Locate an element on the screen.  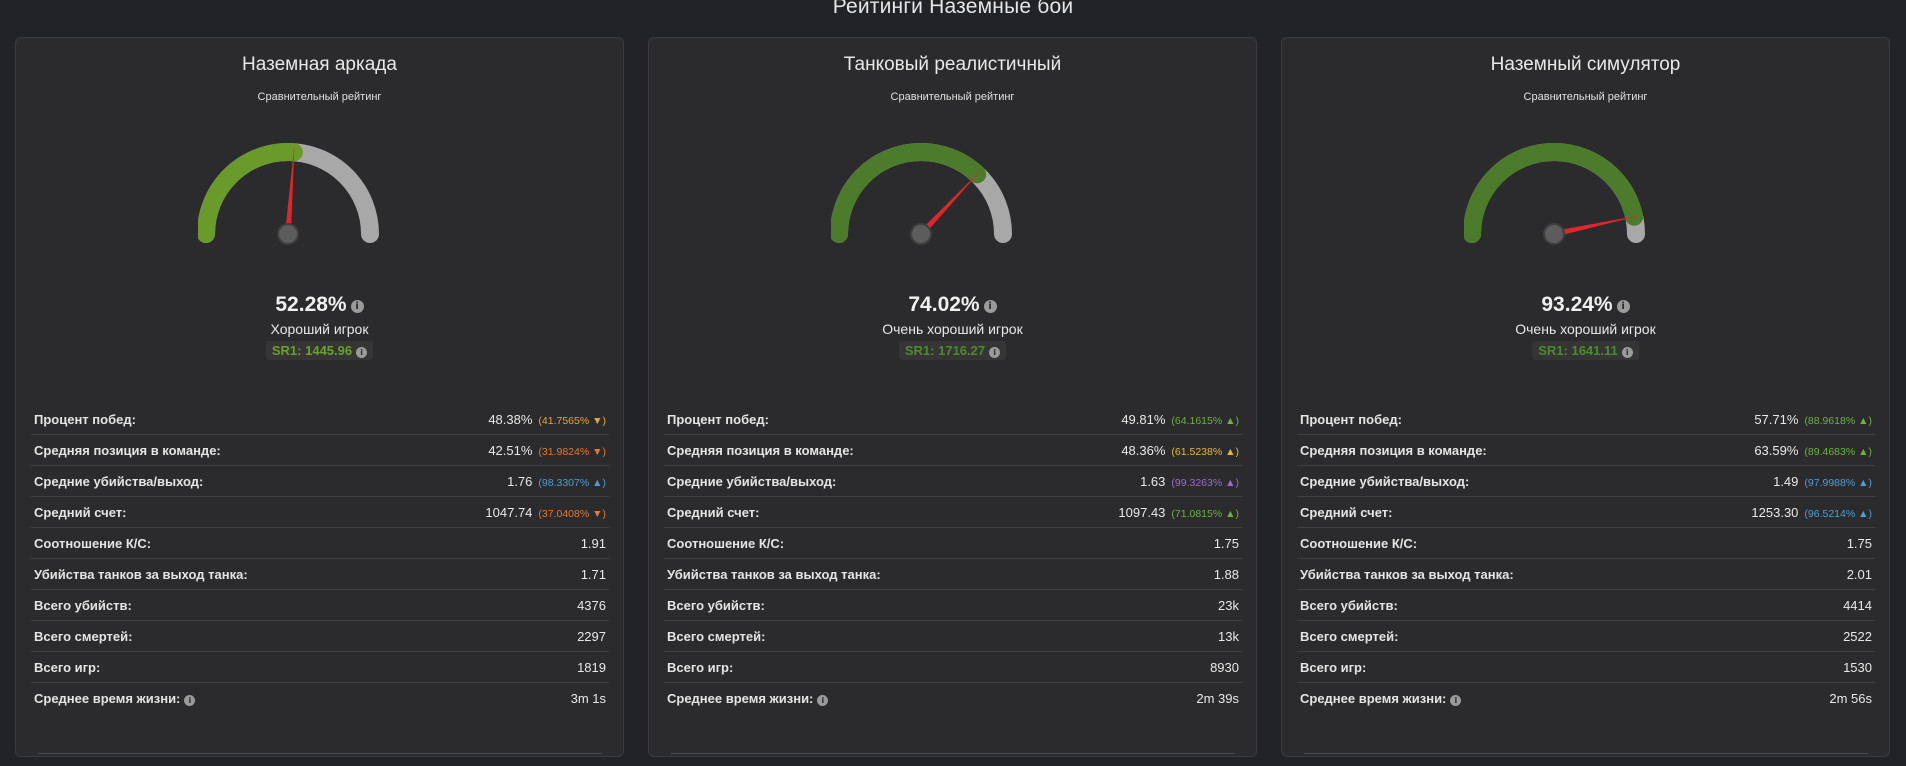
stat-value: 42.51% is located at coordinates (510, 450).